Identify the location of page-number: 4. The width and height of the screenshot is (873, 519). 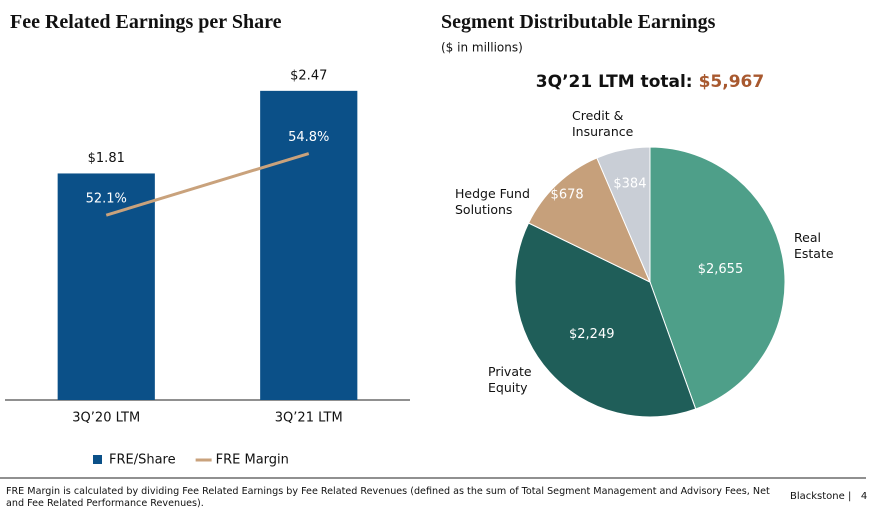
(864, 496).